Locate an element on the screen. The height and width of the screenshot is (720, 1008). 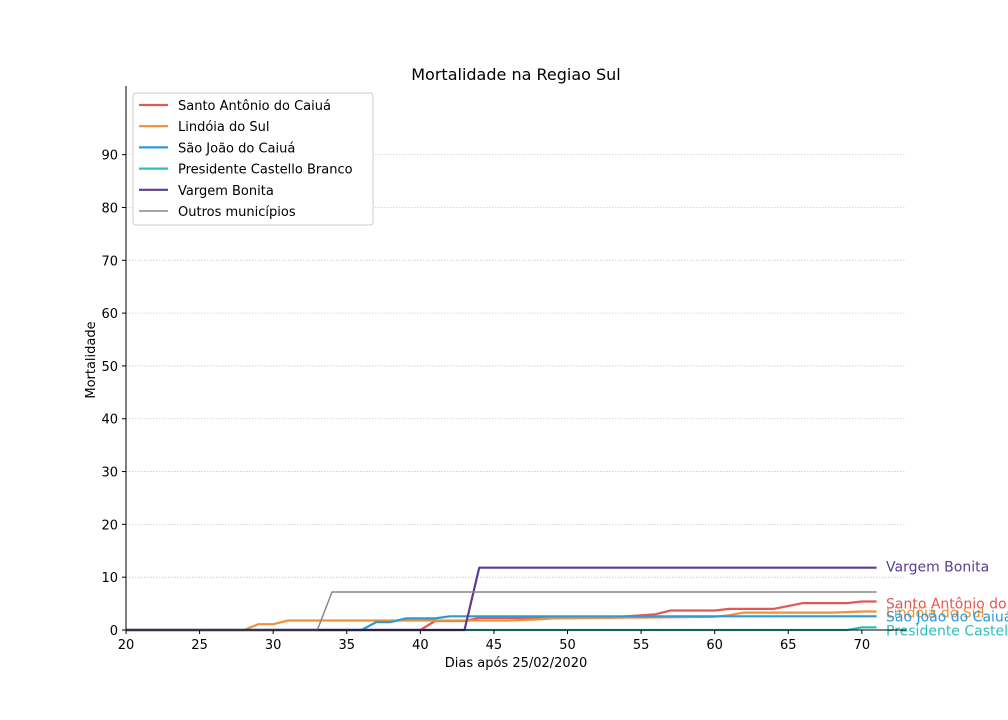
y-tick-label: 30 is located at coordinates (109, 473).